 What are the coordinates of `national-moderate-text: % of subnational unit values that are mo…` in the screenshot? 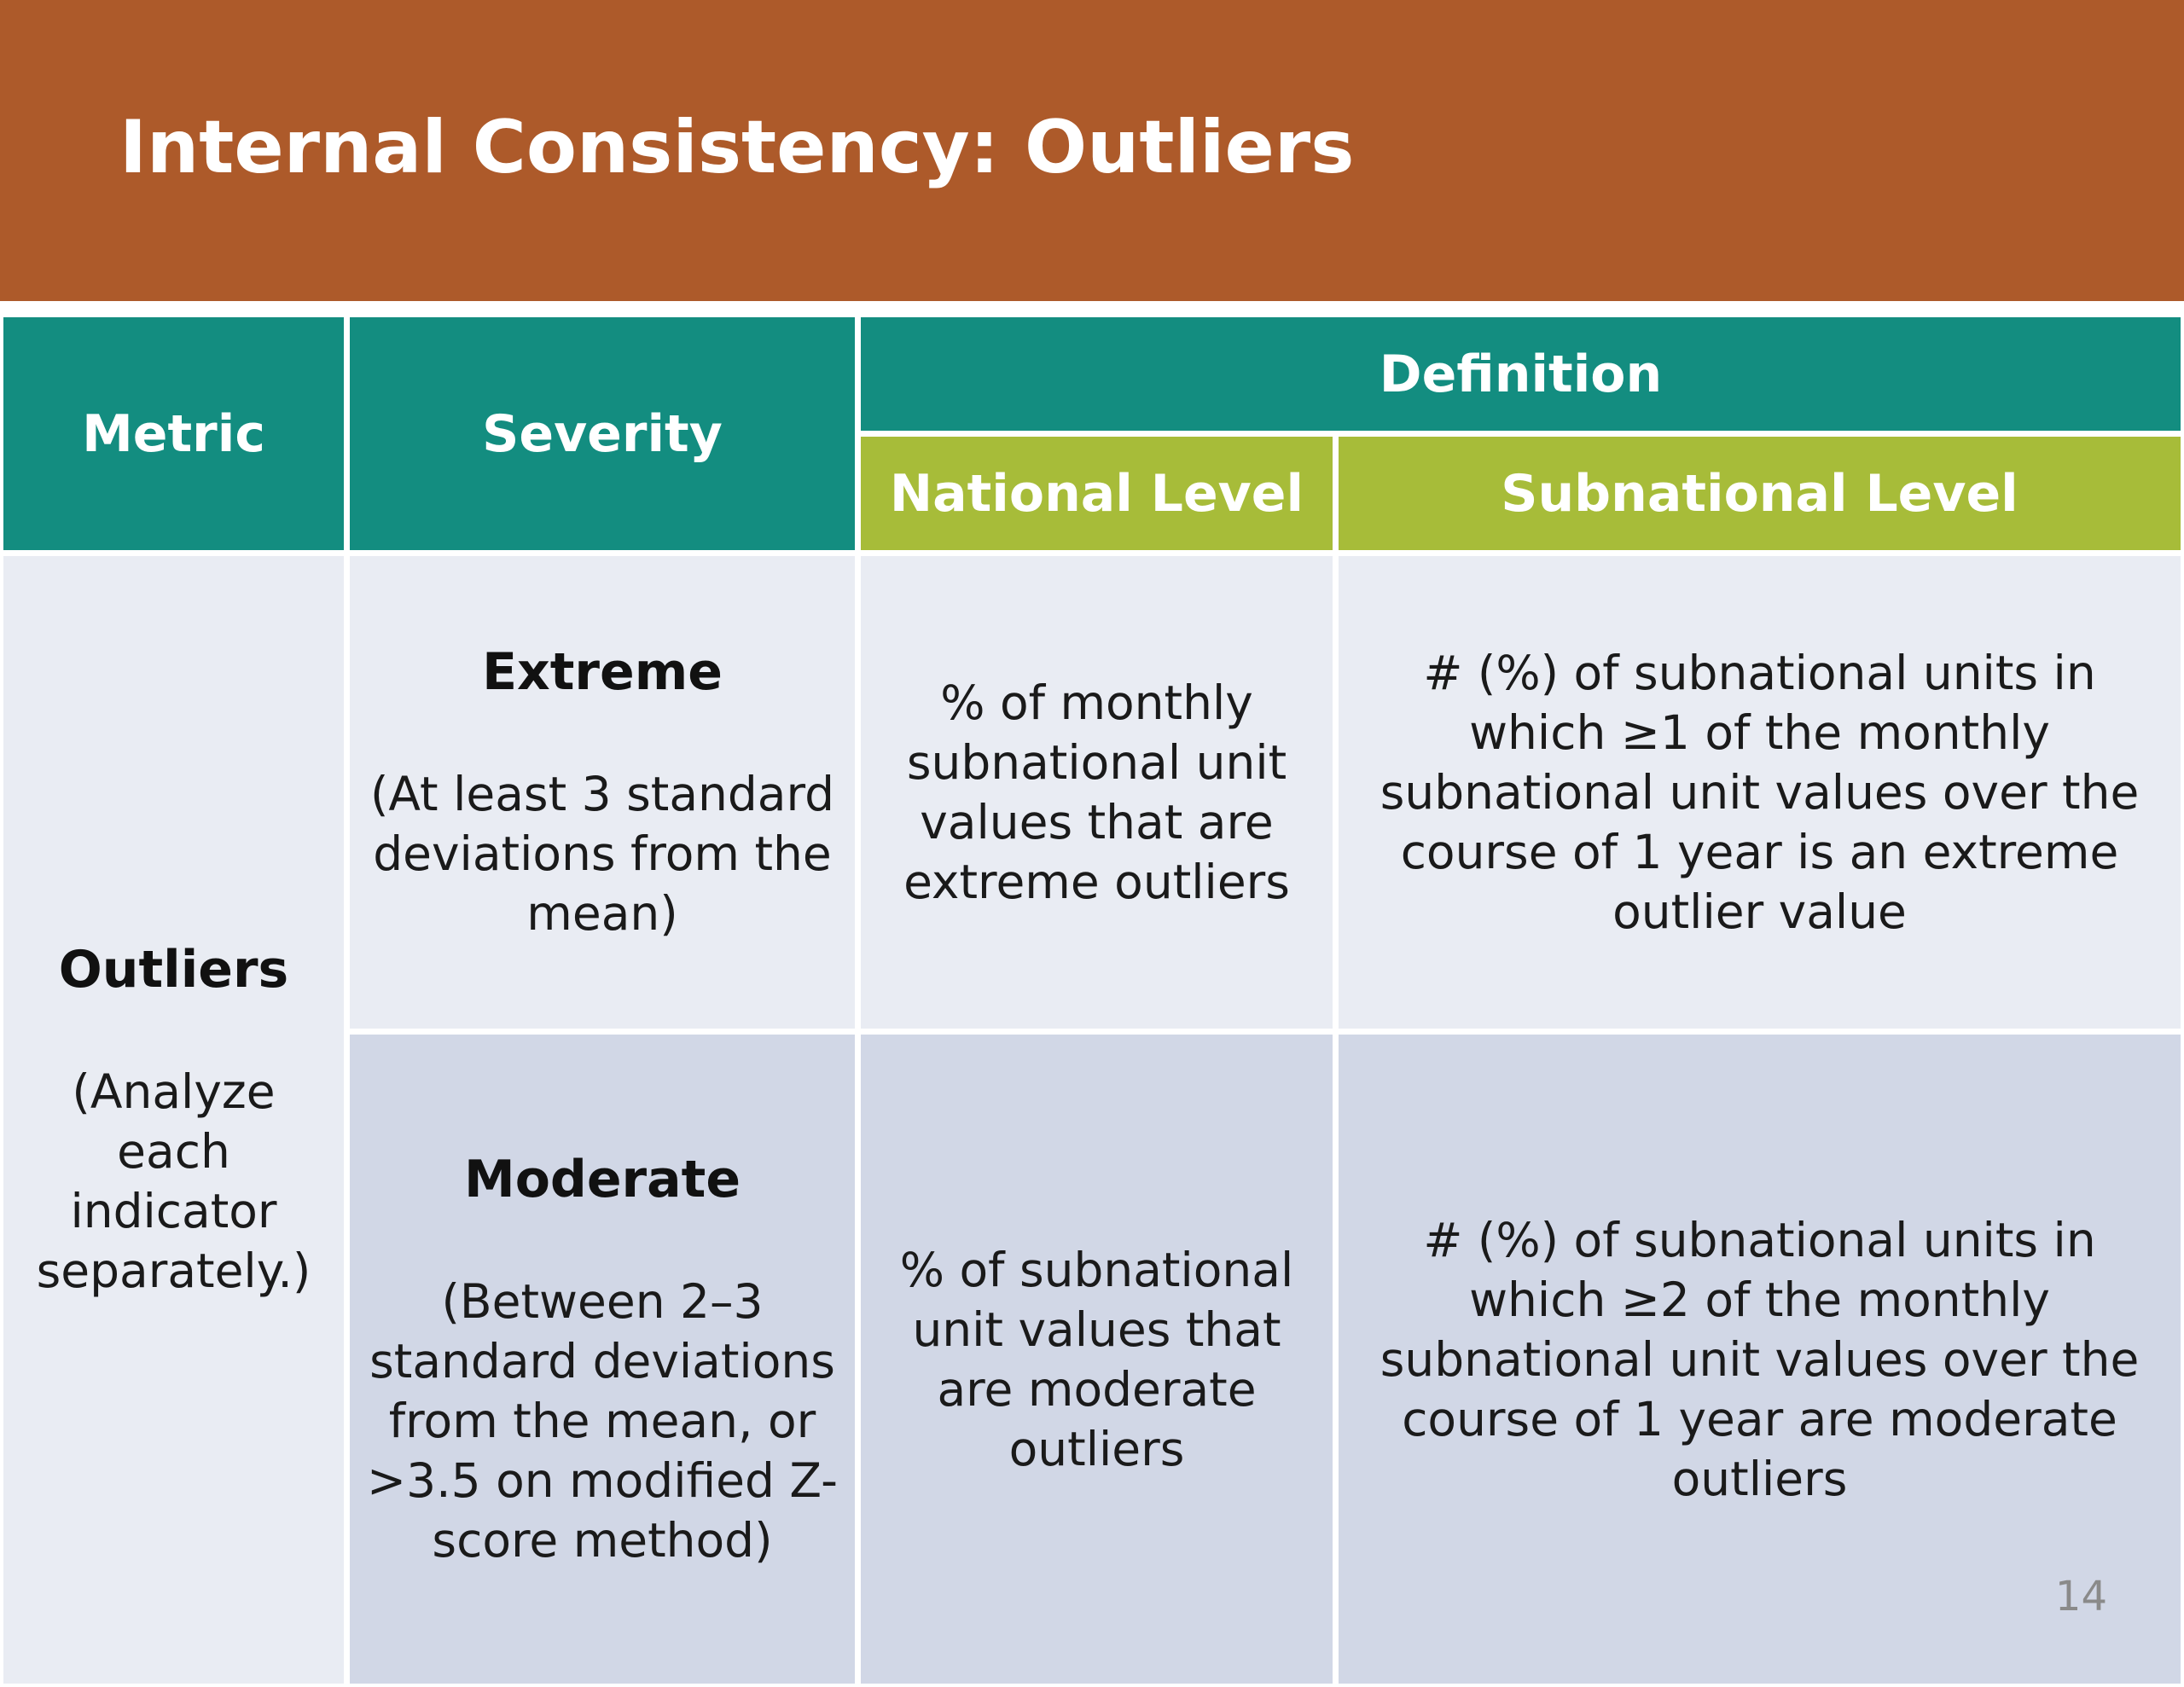 It's located at (1096, 1359).